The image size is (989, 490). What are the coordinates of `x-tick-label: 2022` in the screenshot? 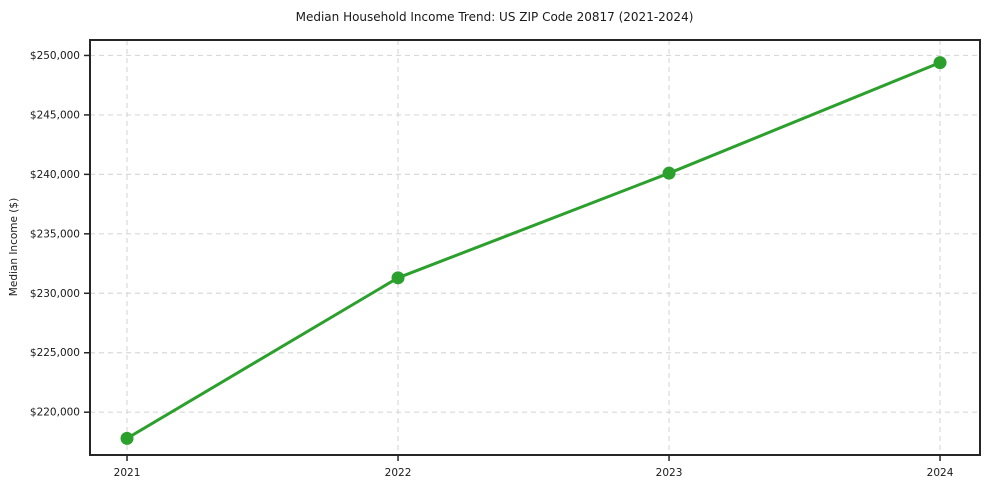 It's located at (398, 473).